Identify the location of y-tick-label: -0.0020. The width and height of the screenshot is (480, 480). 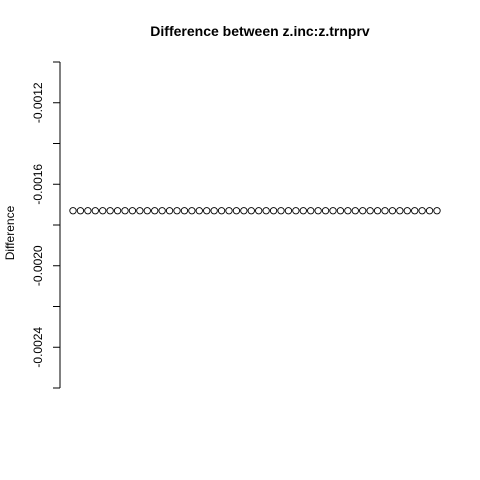
(38, 265).